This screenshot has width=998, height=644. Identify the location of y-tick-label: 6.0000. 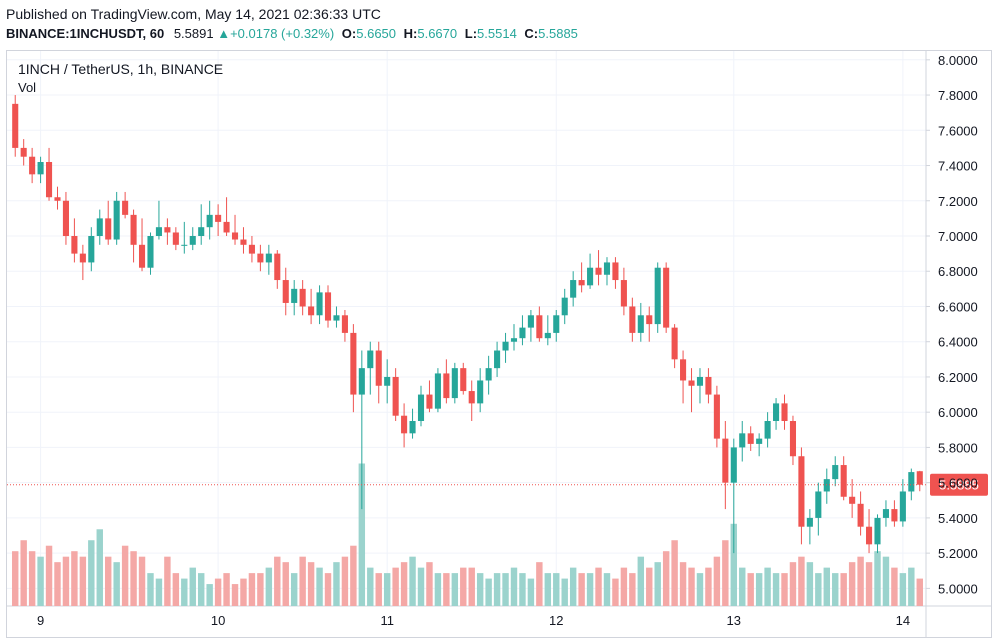
(958, 412).